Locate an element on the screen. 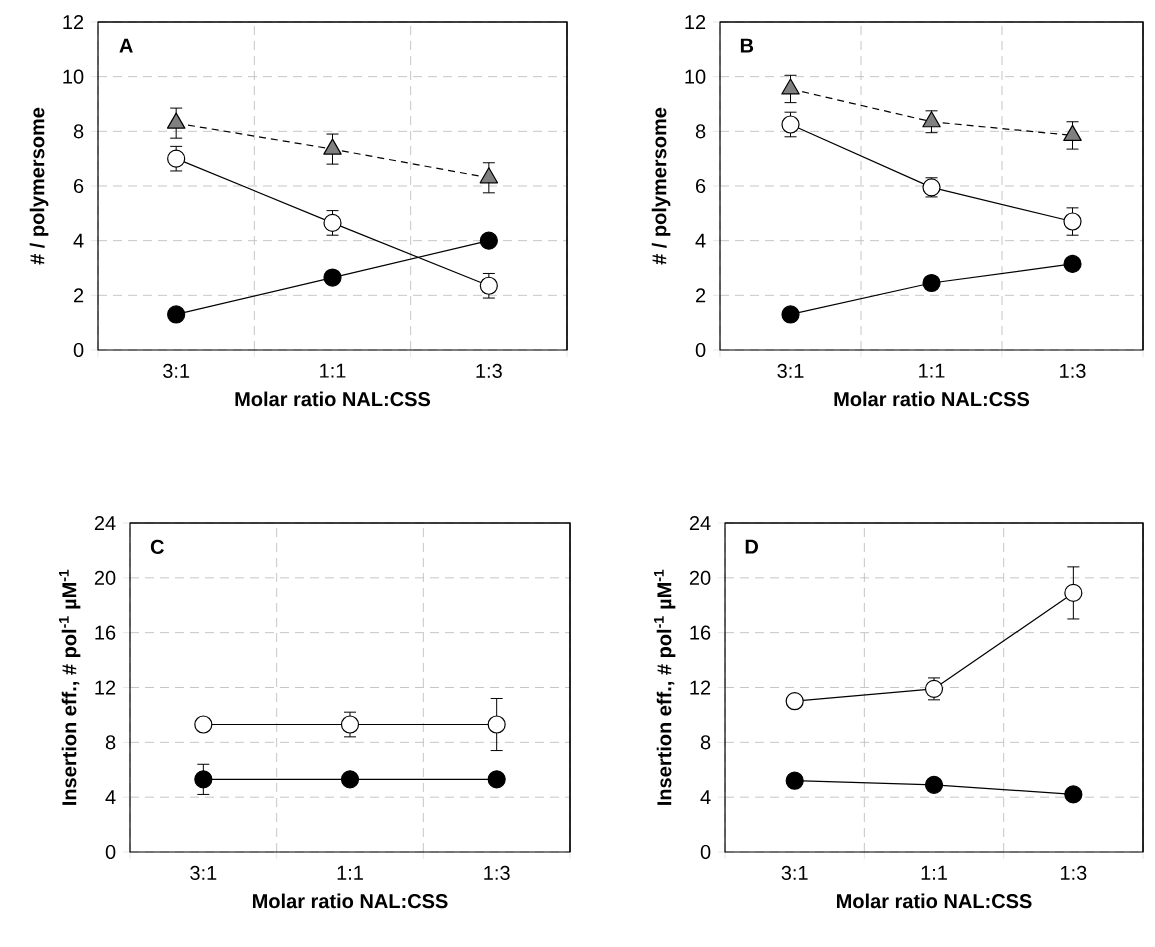 Image resolution: width=1155 pixels, height=947 pixels. annotation: D is located at coordinates (752, 546).